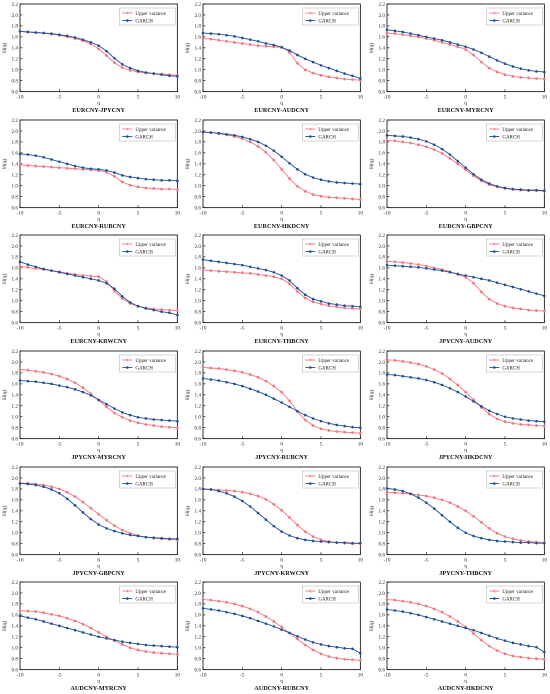 This screenshot has height=694, width=550. Describe the element at coordinates (127, 20) in the screenshot. I see `legend-garch-marker` at that location.